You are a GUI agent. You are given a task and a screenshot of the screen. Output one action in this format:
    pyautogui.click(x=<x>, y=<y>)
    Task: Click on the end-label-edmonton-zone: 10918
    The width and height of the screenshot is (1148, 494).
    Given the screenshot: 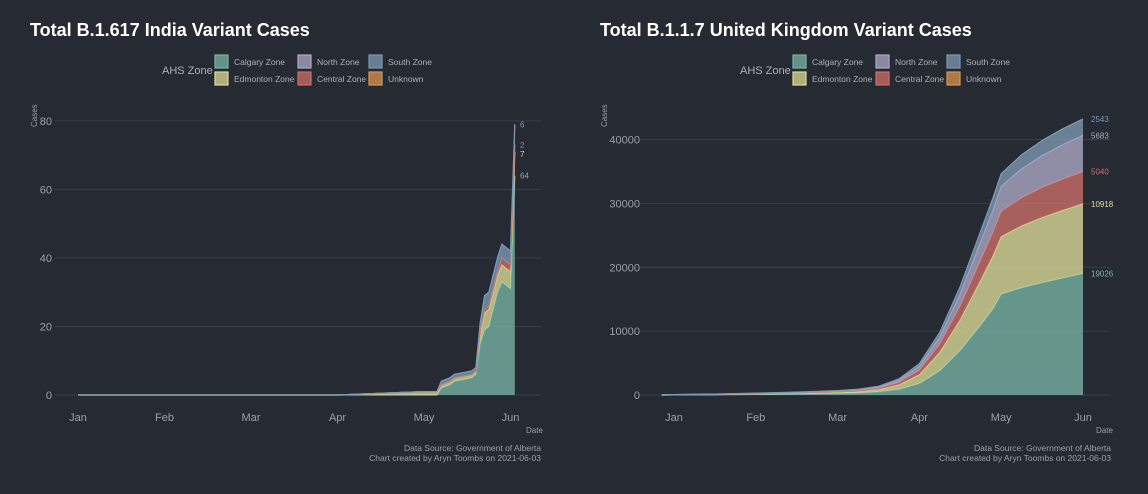 What is the action you would take?
    pyautogui.click(x=1102, y=204)
    